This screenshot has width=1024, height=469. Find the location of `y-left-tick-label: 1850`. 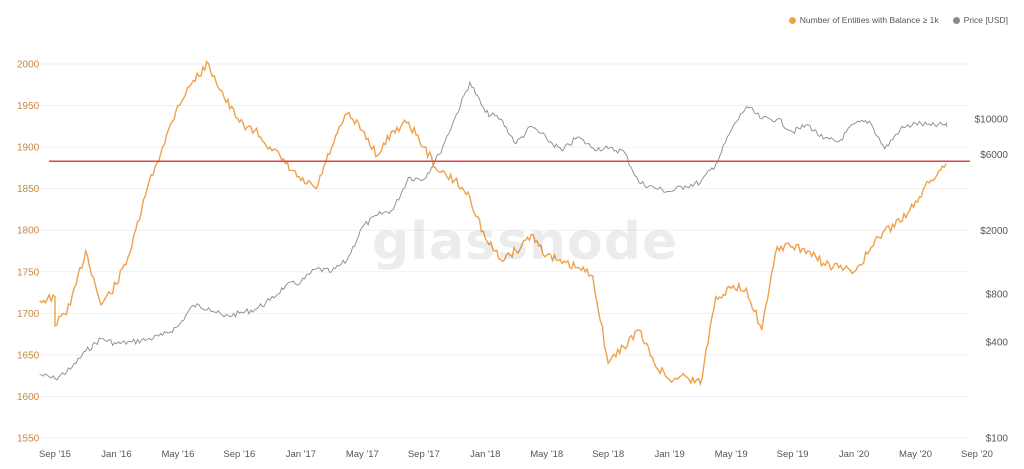

y-left-tick-label: 1850 is located at coordinates (28, 189).